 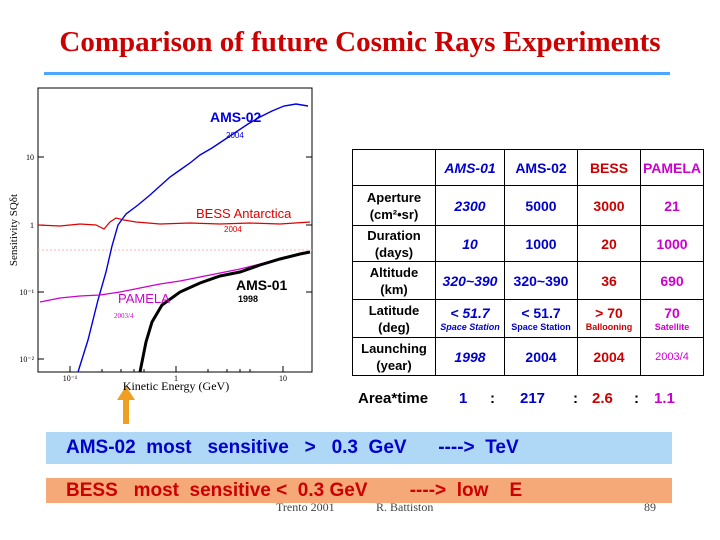 What do you see at coordinates (126, 405) in the screenshot?
I see `threshold-arrow` at bounding box center [126, 405].